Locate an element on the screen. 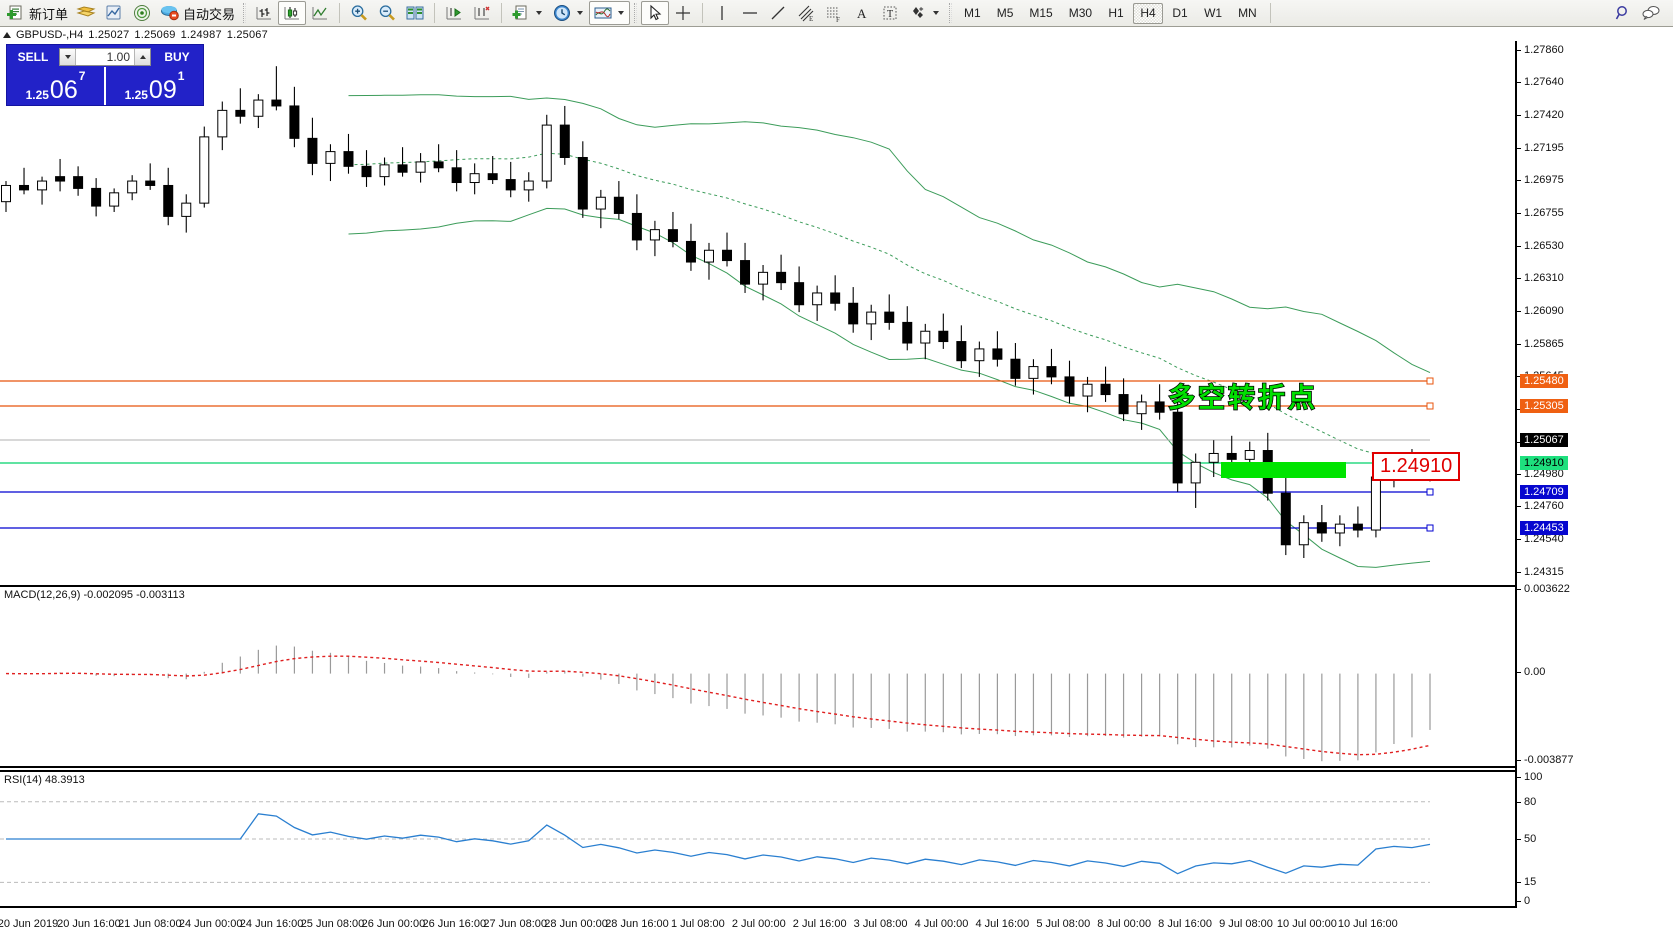 This screenshot has width=1673, height=948. zoom-out-button is located at coordinates (387, 13).